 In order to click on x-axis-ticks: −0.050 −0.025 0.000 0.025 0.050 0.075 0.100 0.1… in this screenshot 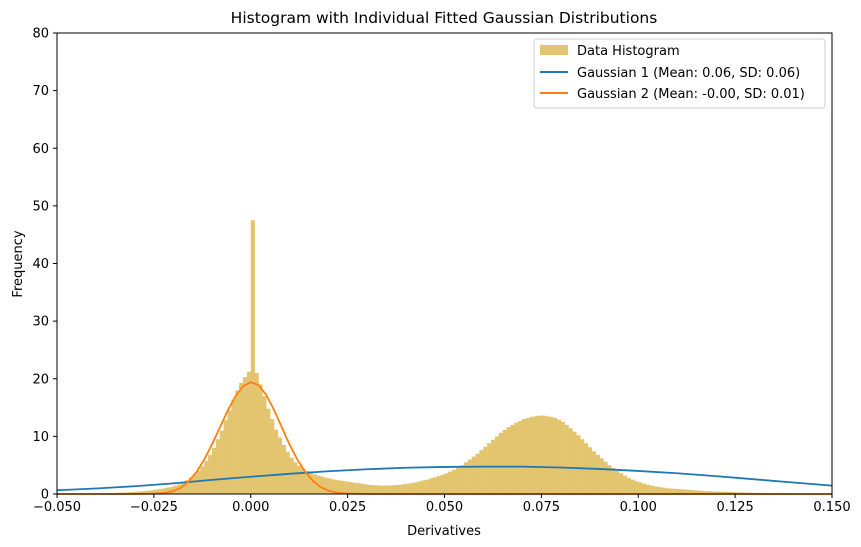, I will do `click(442, 504)`.